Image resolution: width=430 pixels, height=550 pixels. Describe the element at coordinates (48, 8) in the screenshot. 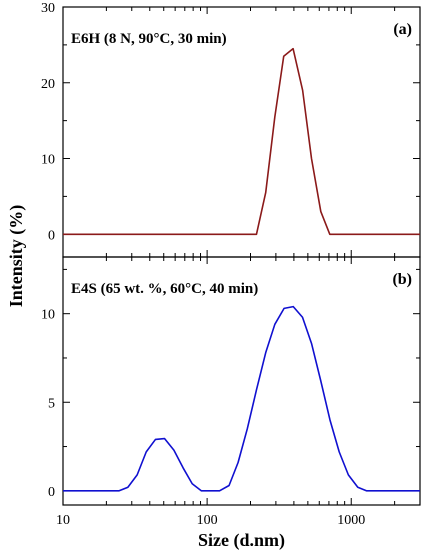

I see `y-tick-label: 30` at that location.